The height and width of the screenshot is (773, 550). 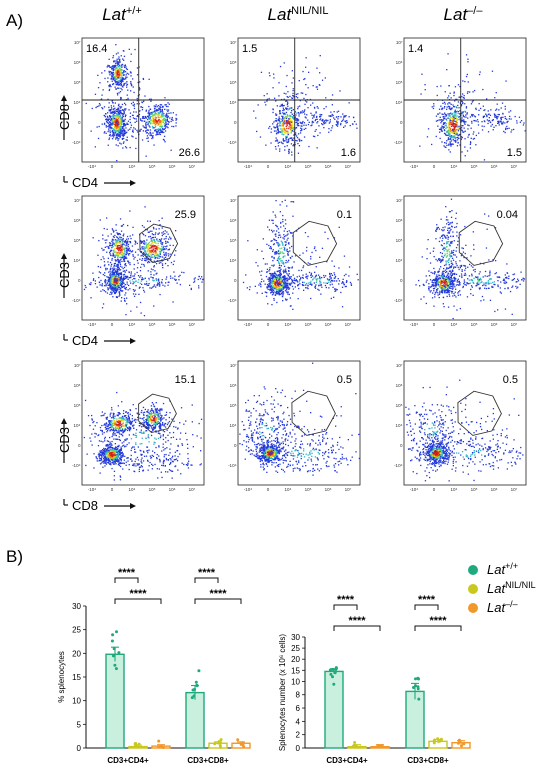 I want to click on flow-x-tick-label: -10⁴, so click(x=92, y=166).